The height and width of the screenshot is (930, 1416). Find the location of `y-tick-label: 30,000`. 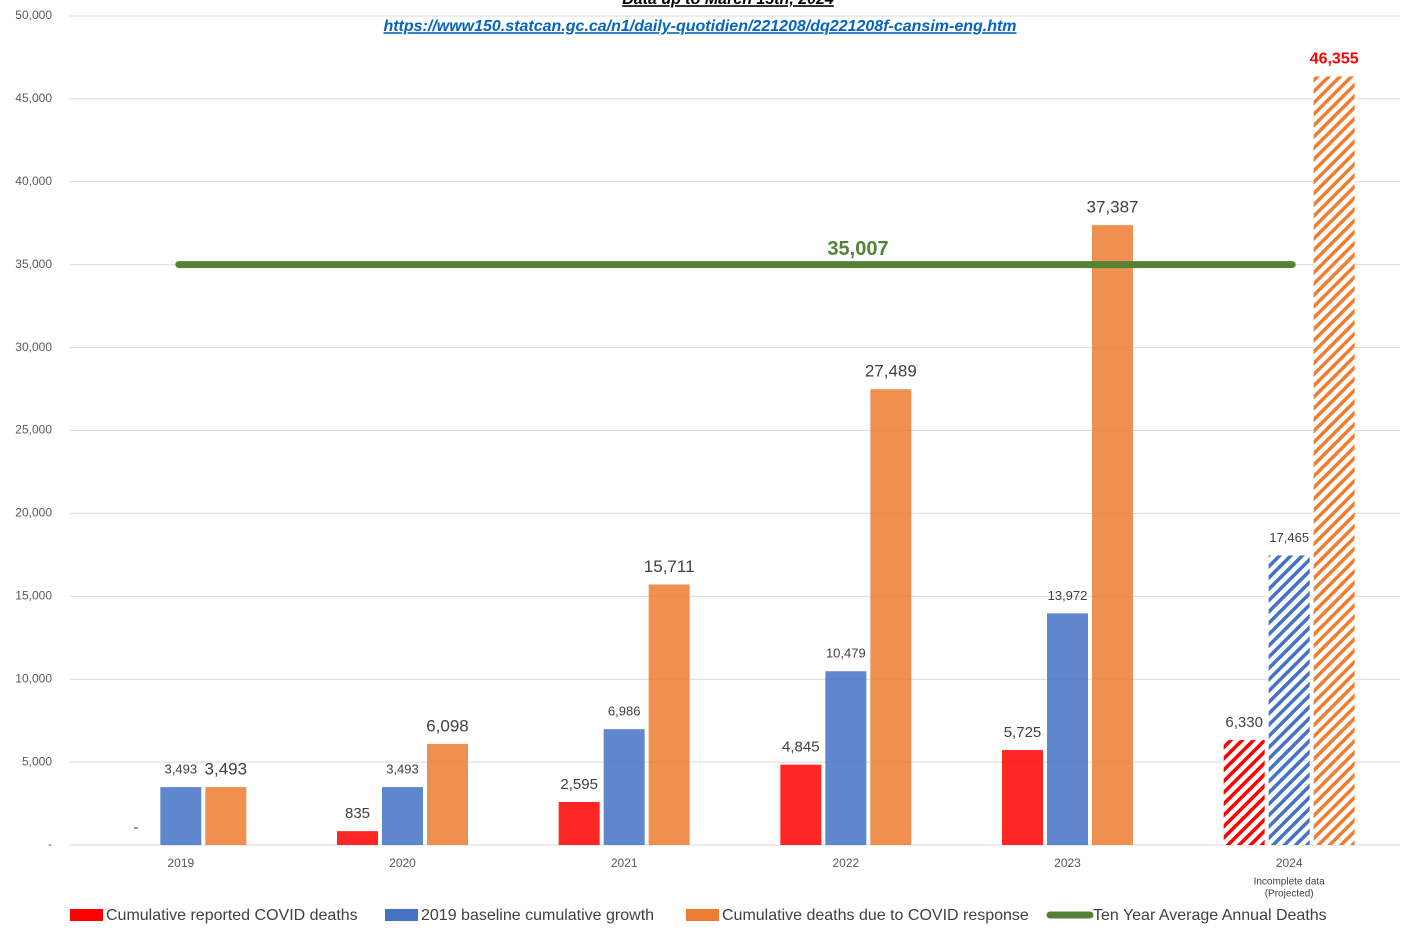

y-tick-label: 30,000 is located at coordinates (33, 347).